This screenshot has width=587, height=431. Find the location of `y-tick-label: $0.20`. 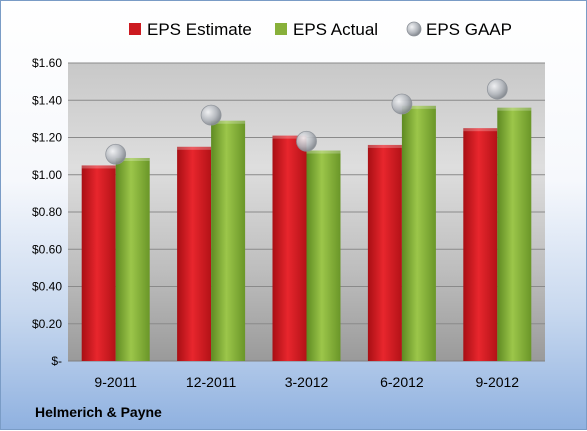

y-tick-label: $0.20 is located at coordinates (47, 324).